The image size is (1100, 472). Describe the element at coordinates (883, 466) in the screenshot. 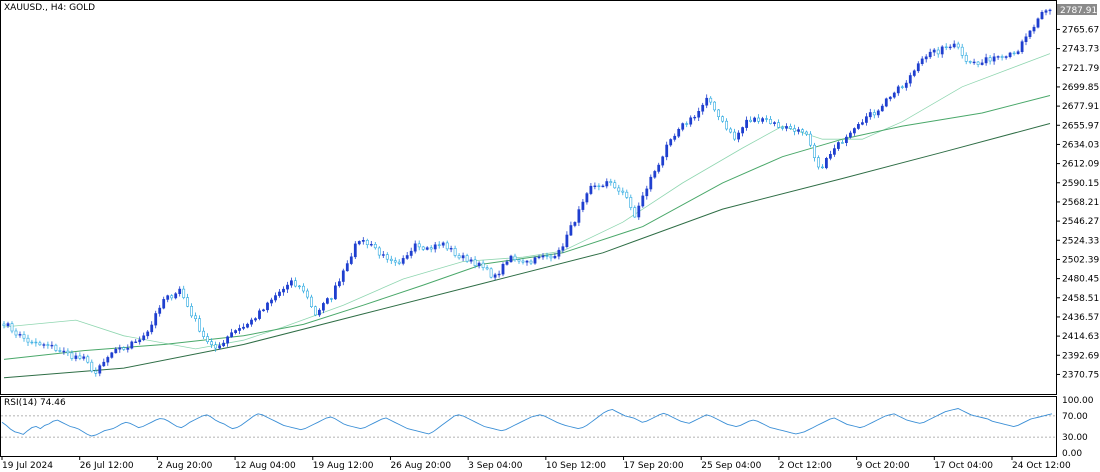

I see `time-tick-label: 9 Oct 20:00` at that location.